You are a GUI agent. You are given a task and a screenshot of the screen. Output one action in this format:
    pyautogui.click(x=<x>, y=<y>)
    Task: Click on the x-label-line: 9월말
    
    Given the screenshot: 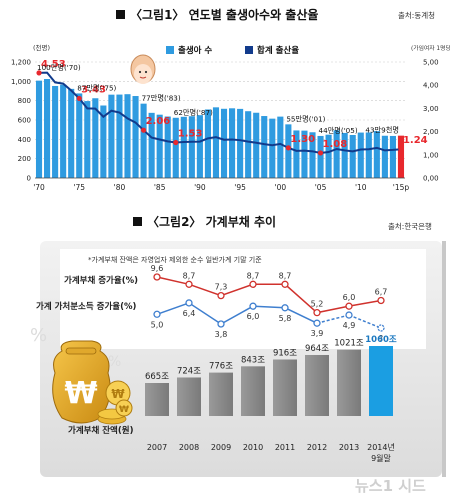 What is the action you would take?
    pyautogui.click(x=381, y=458)
    